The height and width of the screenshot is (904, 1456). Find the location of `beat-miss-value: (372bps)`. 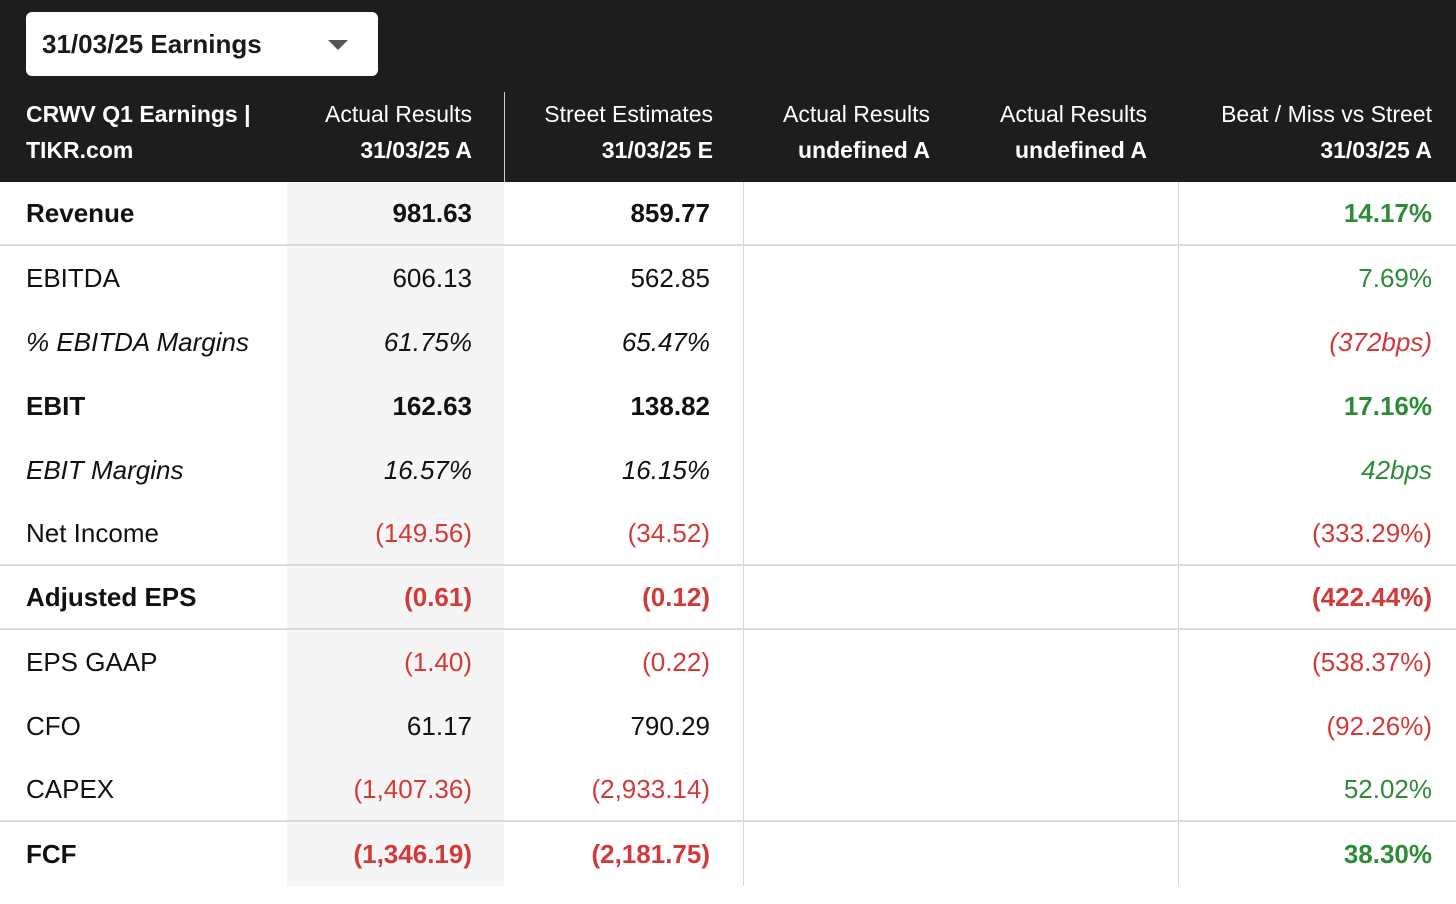

beat-miss-value: (372bps) is located at coordinates (1380, 342).